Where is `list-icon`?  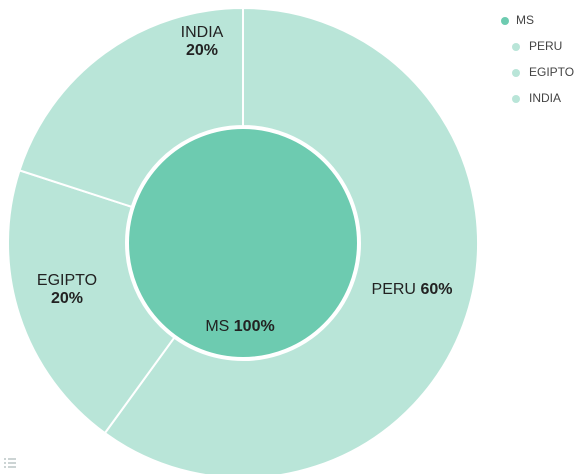 list-icon is located at coordinates (10, 463).